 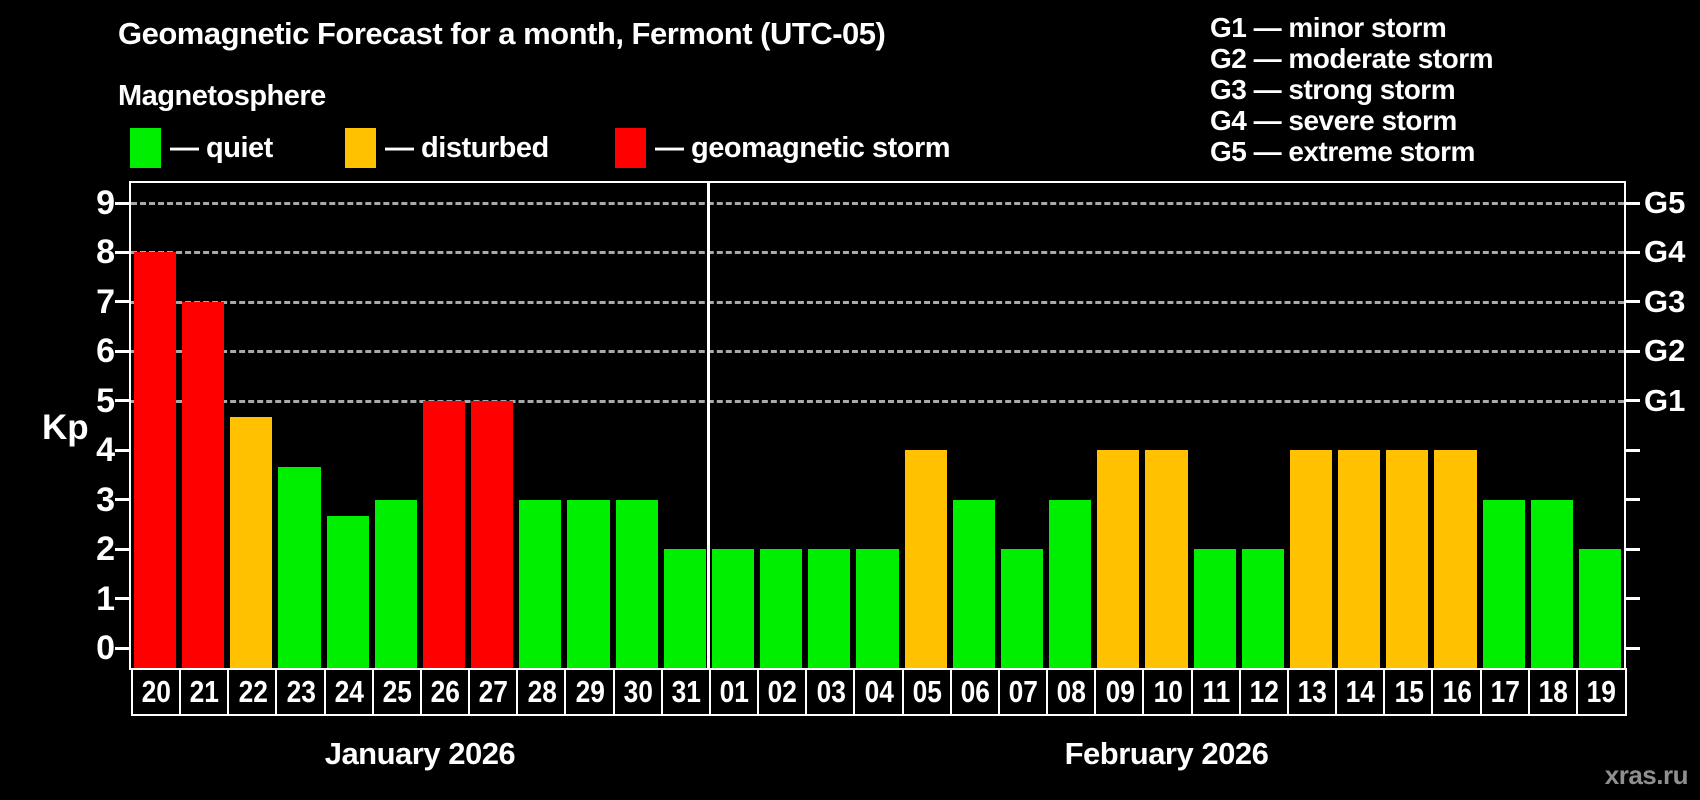 I want to click on g-scale-item-g3: G3 — strong storm, so click(x=1333, y=89).